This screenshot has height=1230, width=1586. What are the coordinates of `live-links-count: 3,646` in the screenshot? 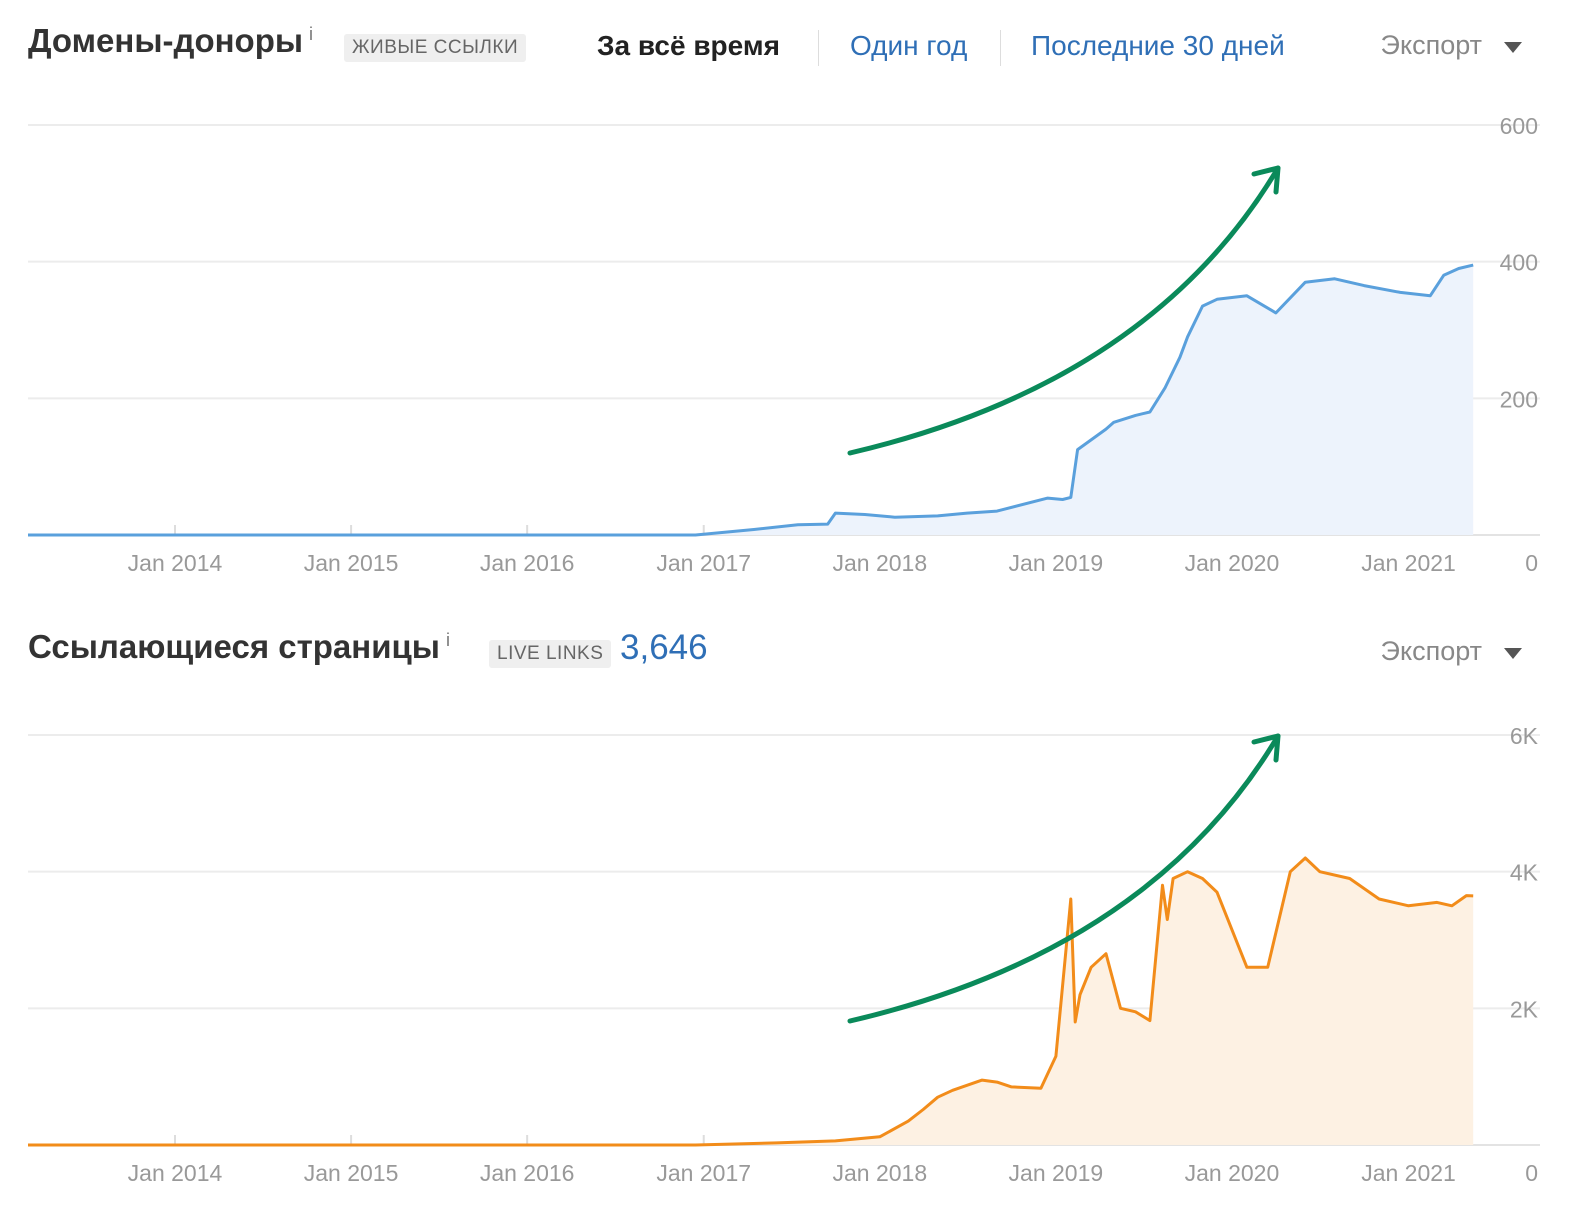 It's located at (664, 647).